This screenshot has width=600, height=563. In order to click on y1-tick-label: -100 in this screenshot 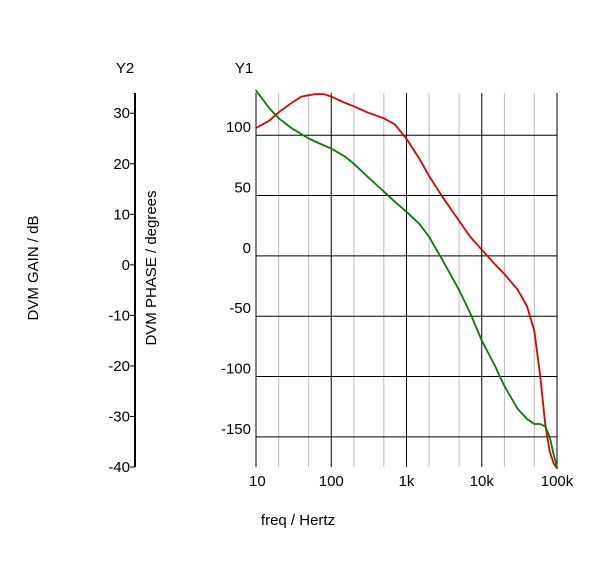, I will do `click(236, 369)`.